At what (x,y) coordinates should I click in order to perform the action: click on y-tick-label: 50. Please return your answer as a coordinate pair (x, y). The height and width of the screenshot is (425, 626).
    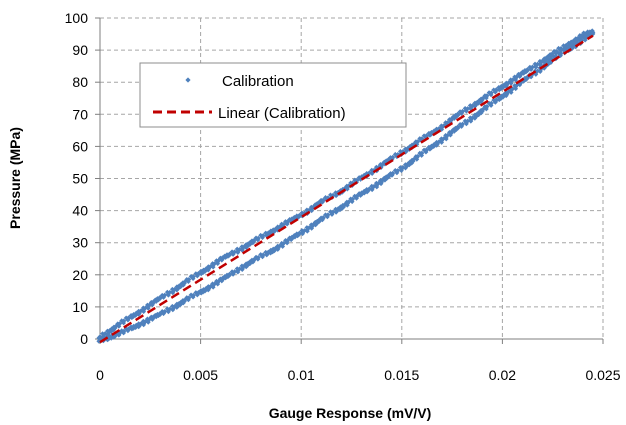
    Looking at the image, I should click on (80, 179).